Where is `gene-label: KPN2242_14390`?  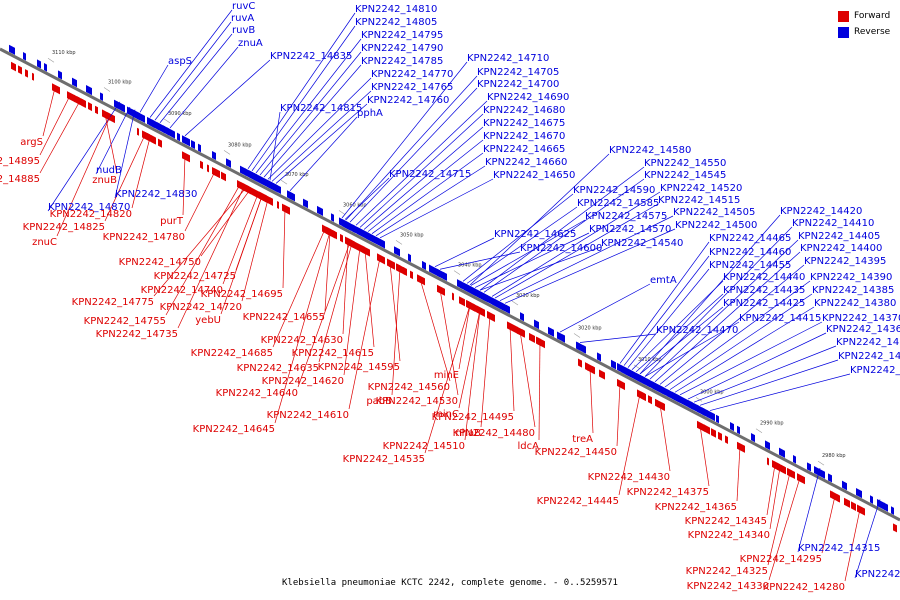 gene-label: KPN2242_14390 is located at coordinates (851, 277).